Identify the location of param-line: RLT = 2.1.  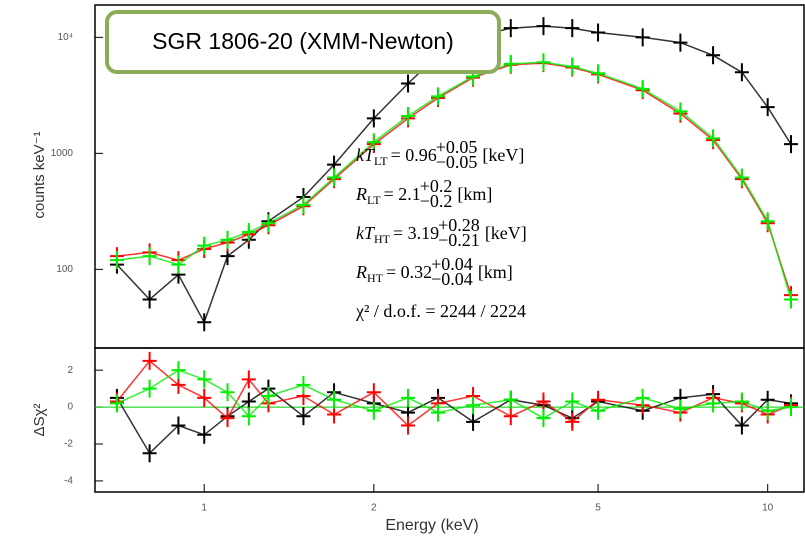
(388, 195).